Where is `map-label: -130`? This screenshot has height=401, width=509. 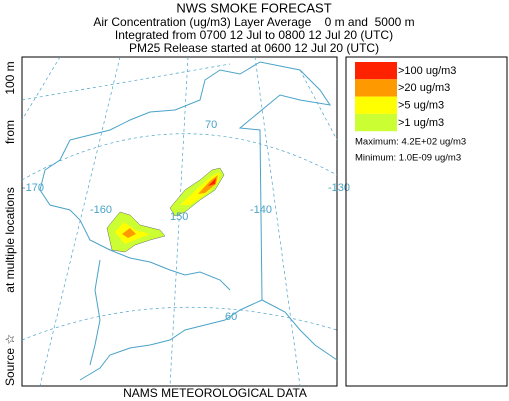 map-label: -130 is located at coordinates (339, 188).